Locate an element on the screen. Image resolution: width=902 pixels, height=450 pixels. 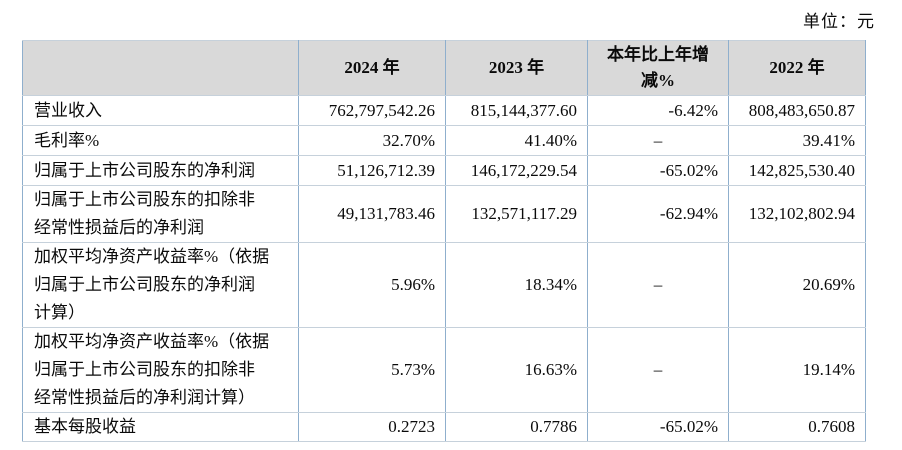
cell-value: 0.2723 is located at coordinates (372, 427).